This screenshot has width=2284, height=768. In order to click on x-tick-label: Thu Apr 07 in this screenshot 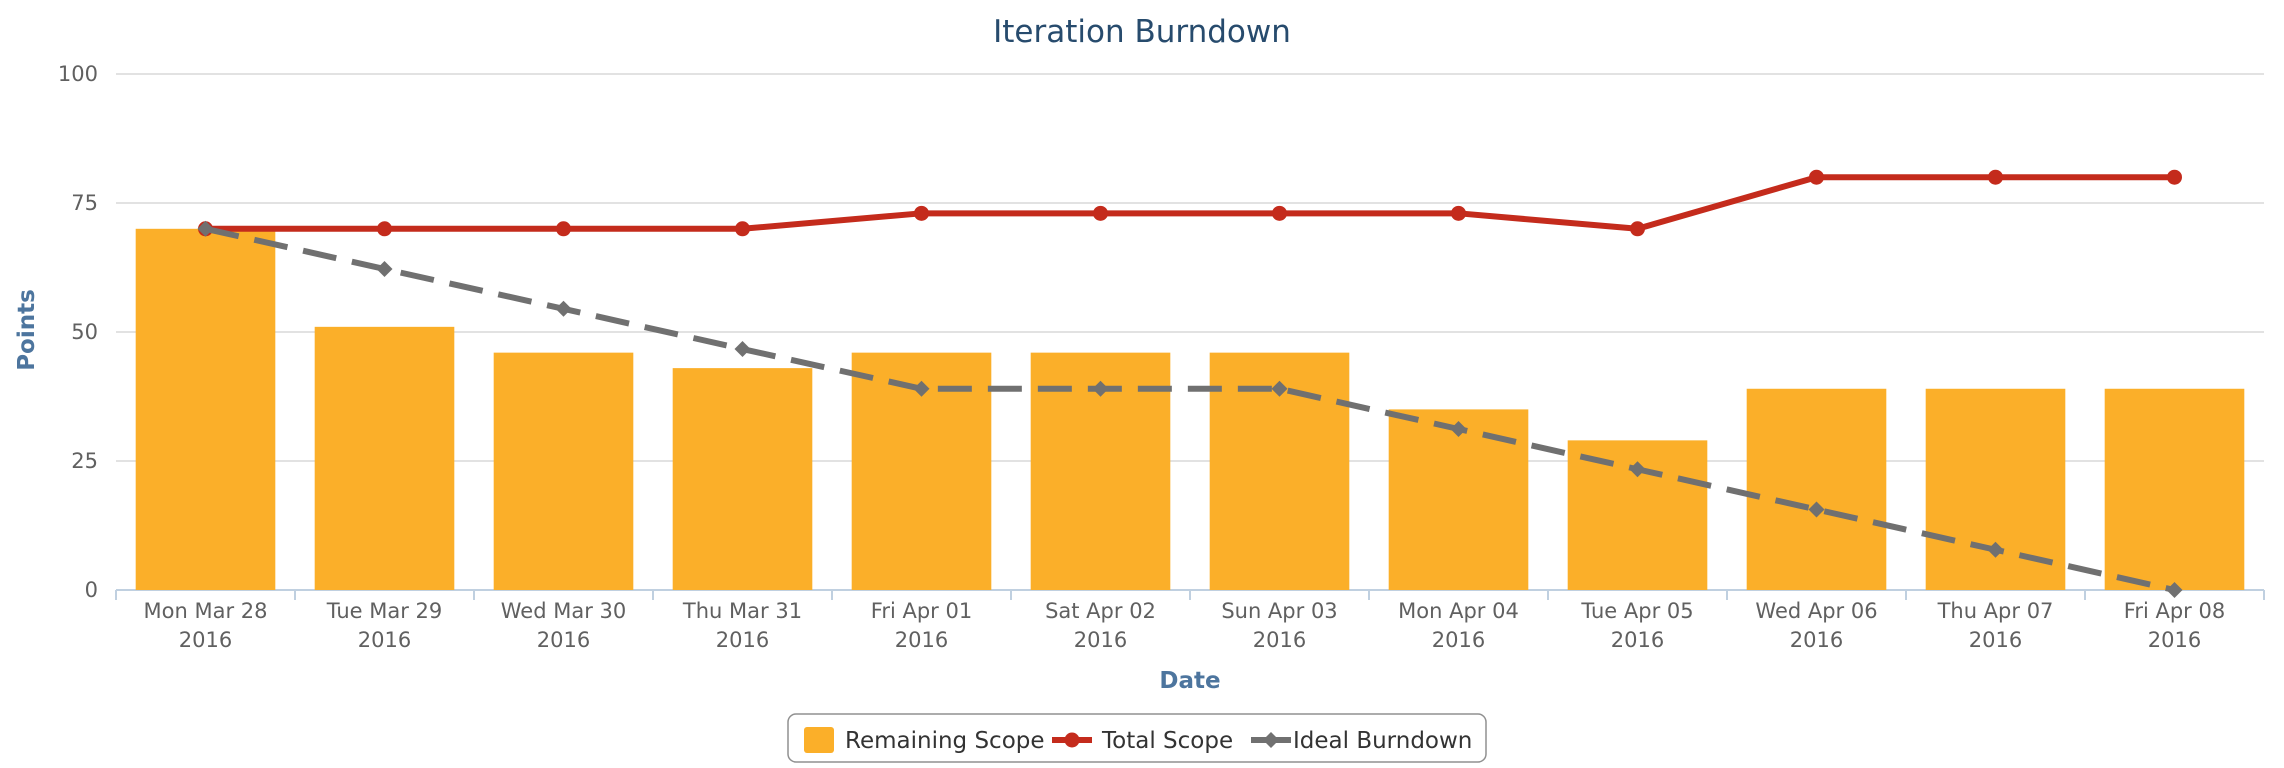, I will do `click(1995, 611)`.